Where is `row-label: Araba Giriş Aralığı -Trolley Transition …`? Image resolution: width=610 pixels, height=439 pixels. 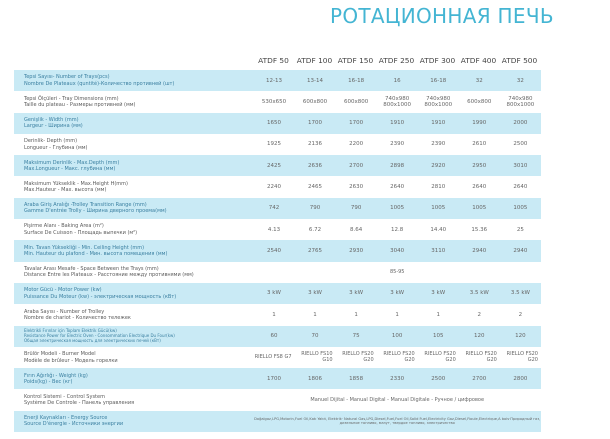 row-label: Araba Giriş Aralığı -Trolley Transition … is located at coordinates (133, 208).